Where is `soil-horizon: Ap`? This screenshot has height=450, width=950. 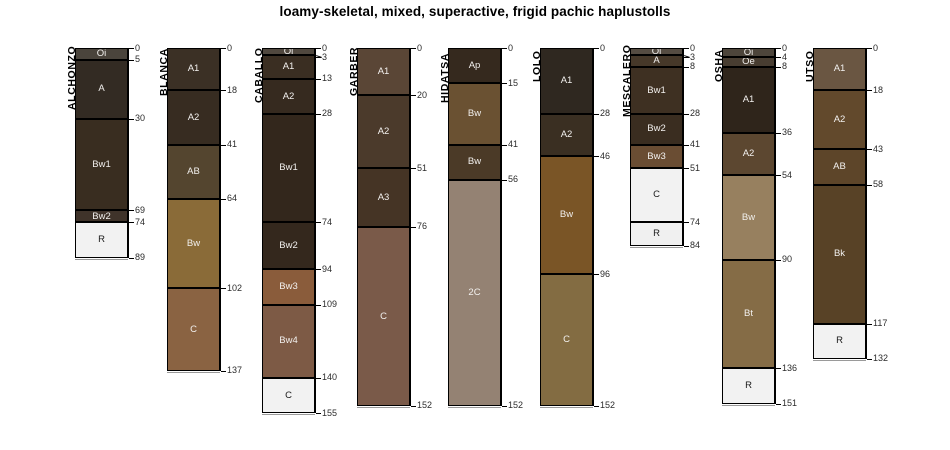 soil-horizon: Ap is located at coordinates (474, 66).